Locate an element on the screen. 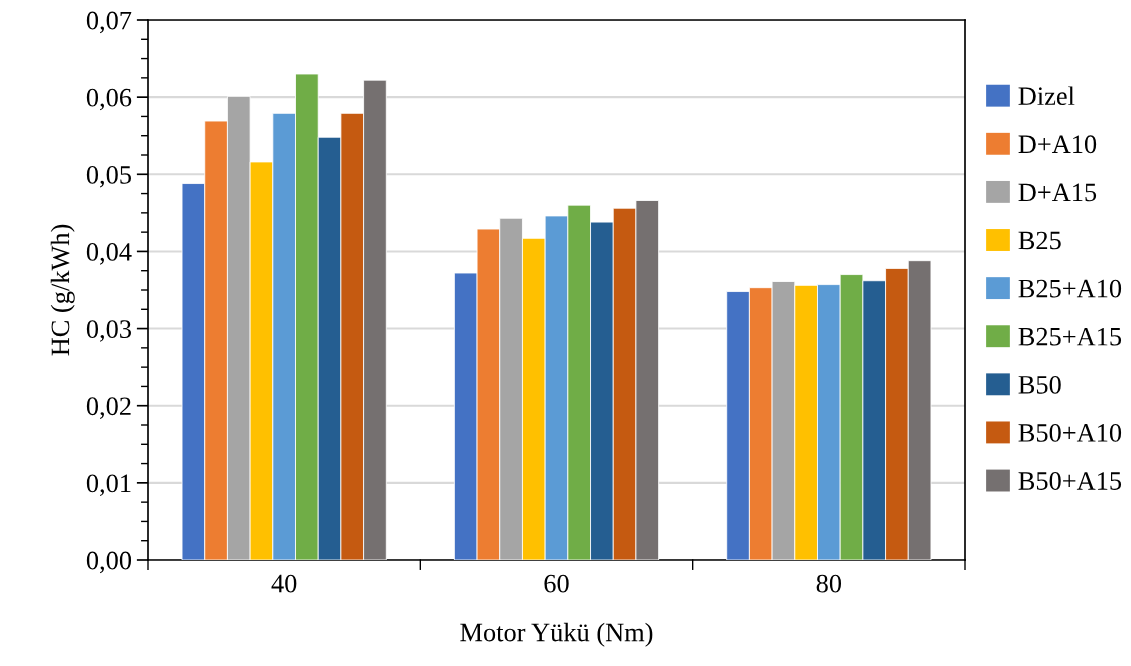  x-tick-label: 60 is located at coordinates (556, 583).